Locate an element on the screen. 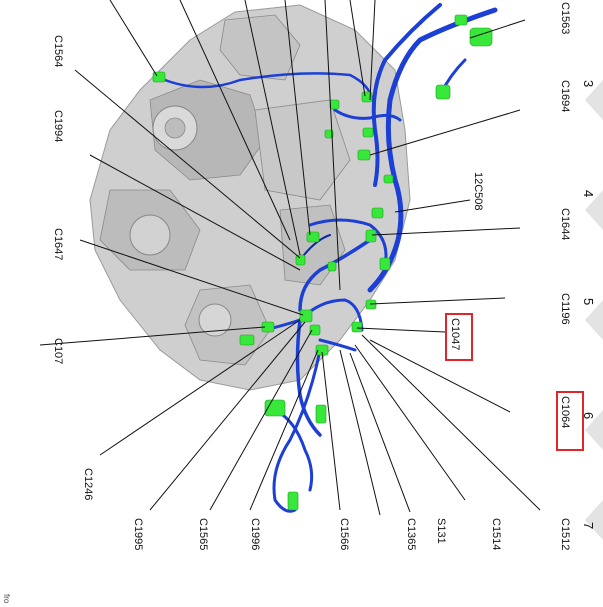 This screenshot has height=607, width=603. label-s131: S131 is located at coordinates (441, 531).